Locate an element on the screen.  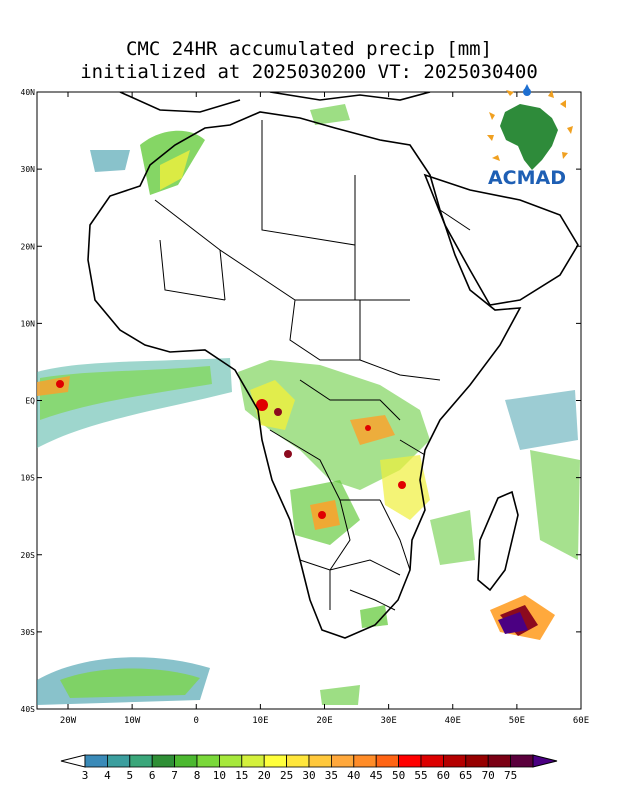
colorbar-min-arrow is located at coordinates (73, 761).